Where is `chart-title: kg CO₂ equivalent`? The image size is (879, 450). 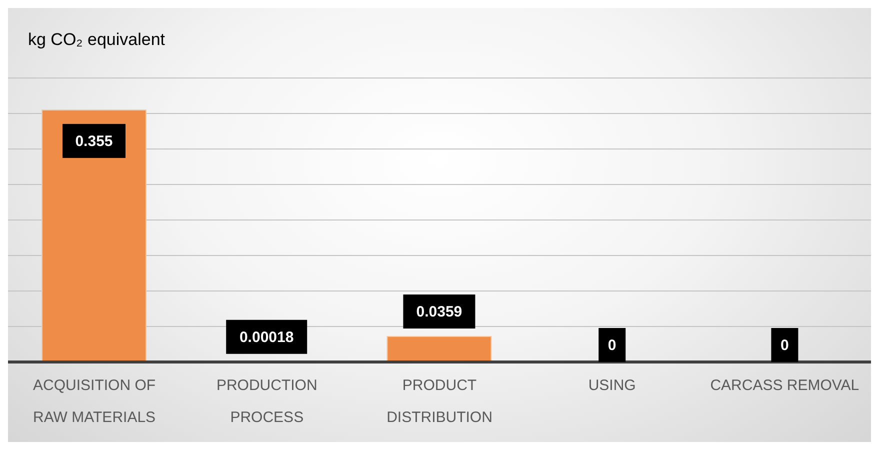 chart-title: kg CO₂ equivalent is located at coordinates (97, 40).